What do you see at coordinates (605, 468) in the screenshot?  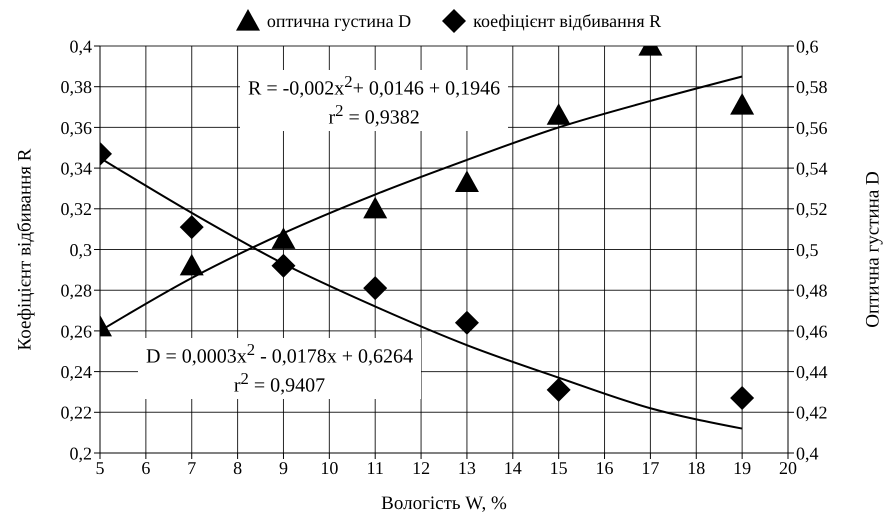 I see `x-tick-label: 16` at bounding box center [605, 468].